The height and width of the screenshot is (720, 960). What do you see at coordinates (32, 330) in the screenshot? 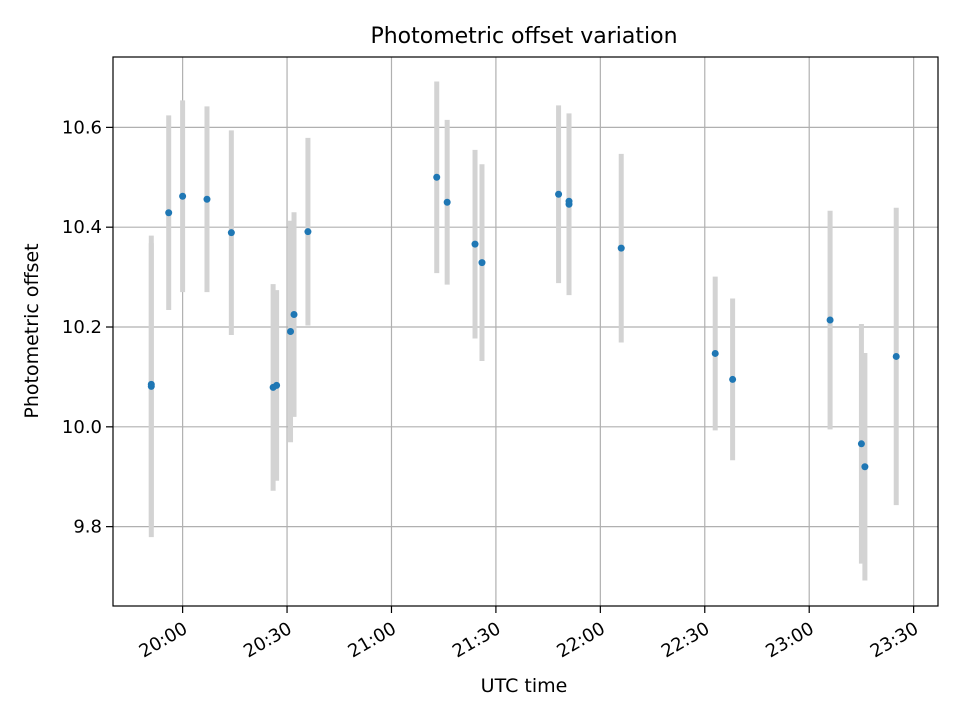
I see `y-axis-label: Photometric offset` at bounding box center [32, 330].